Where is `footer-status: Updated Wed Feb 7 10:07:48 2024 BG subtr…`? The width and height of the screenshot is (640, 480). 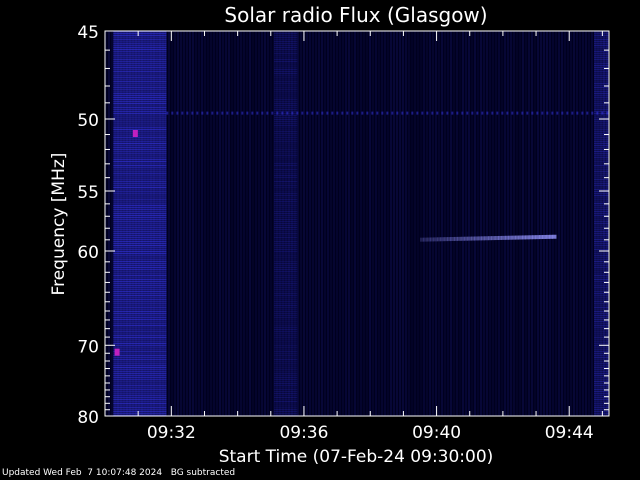 footer-status: Updated Wed Feb 7 10:07:48 2024 BG subtr… is located at coordinates (118, 473).